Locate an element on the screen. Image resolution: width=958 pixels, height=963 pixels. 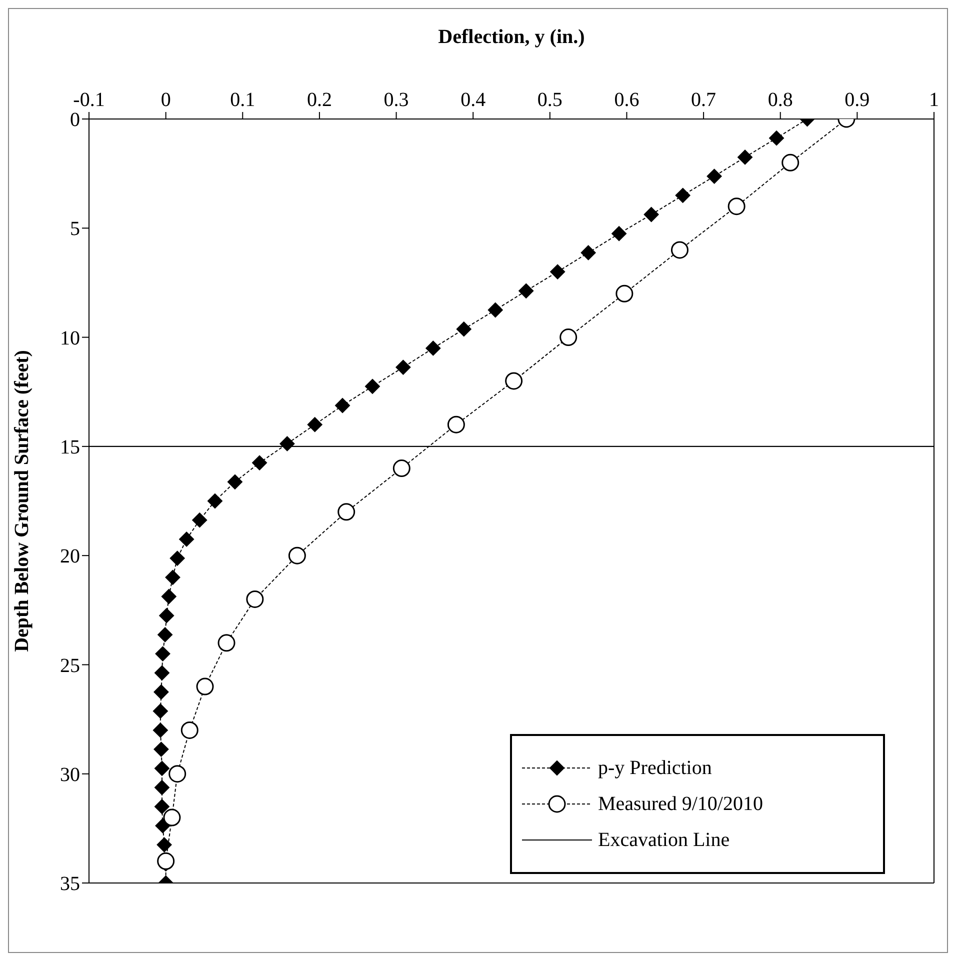
y-tick-label: 20 is located at coordinates (70, 557).